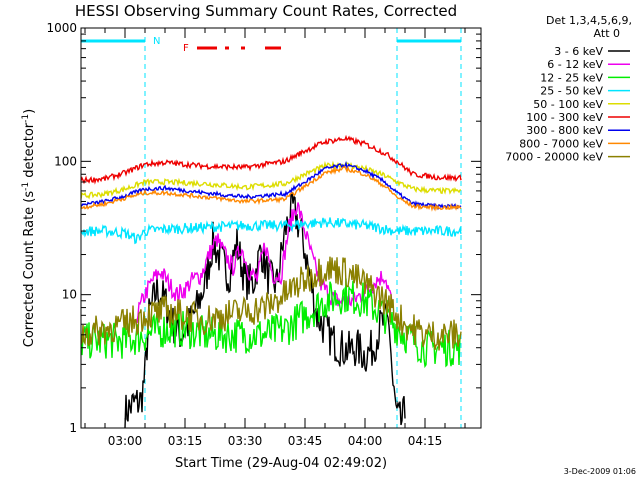 This screenshot has height=480, width=640. I want to click on legend-label-7: 800 - 7000 keV, so click(561, 143).